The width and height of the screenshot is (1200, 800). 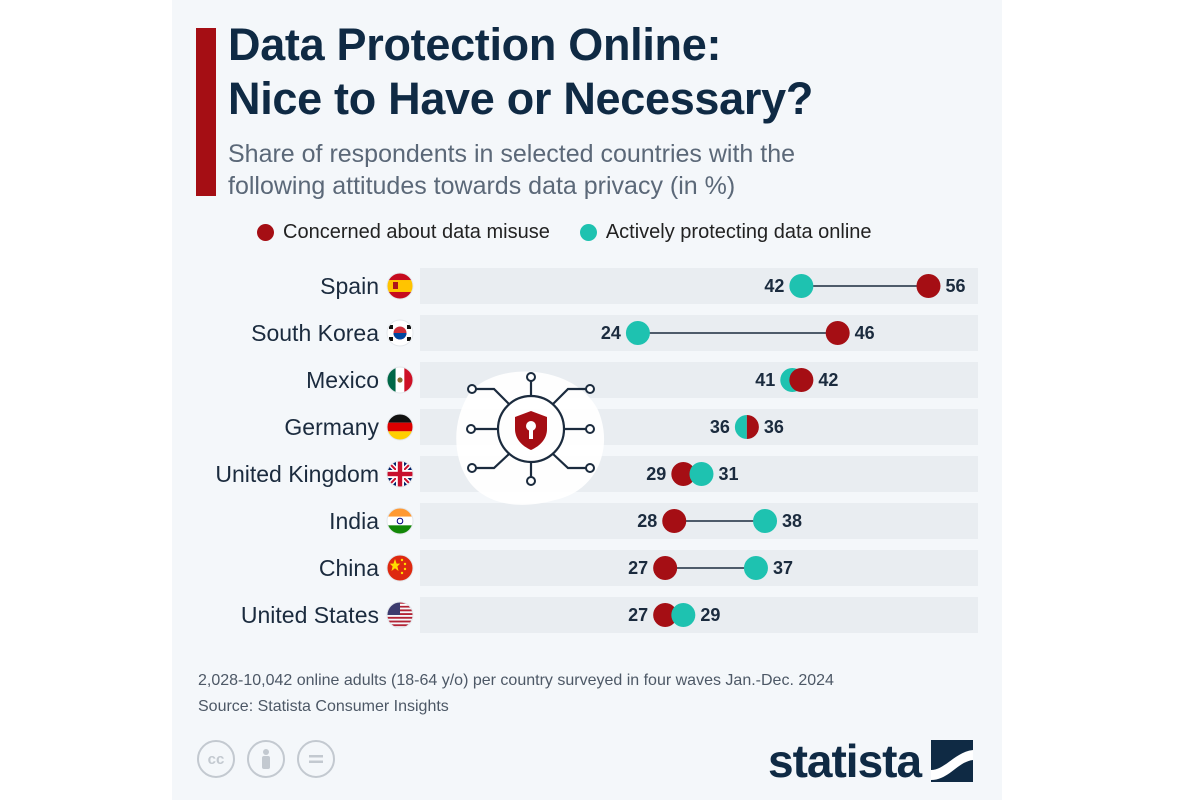 I want to click on value-label-concerned-germany: 36, so click(x=774, y=427).